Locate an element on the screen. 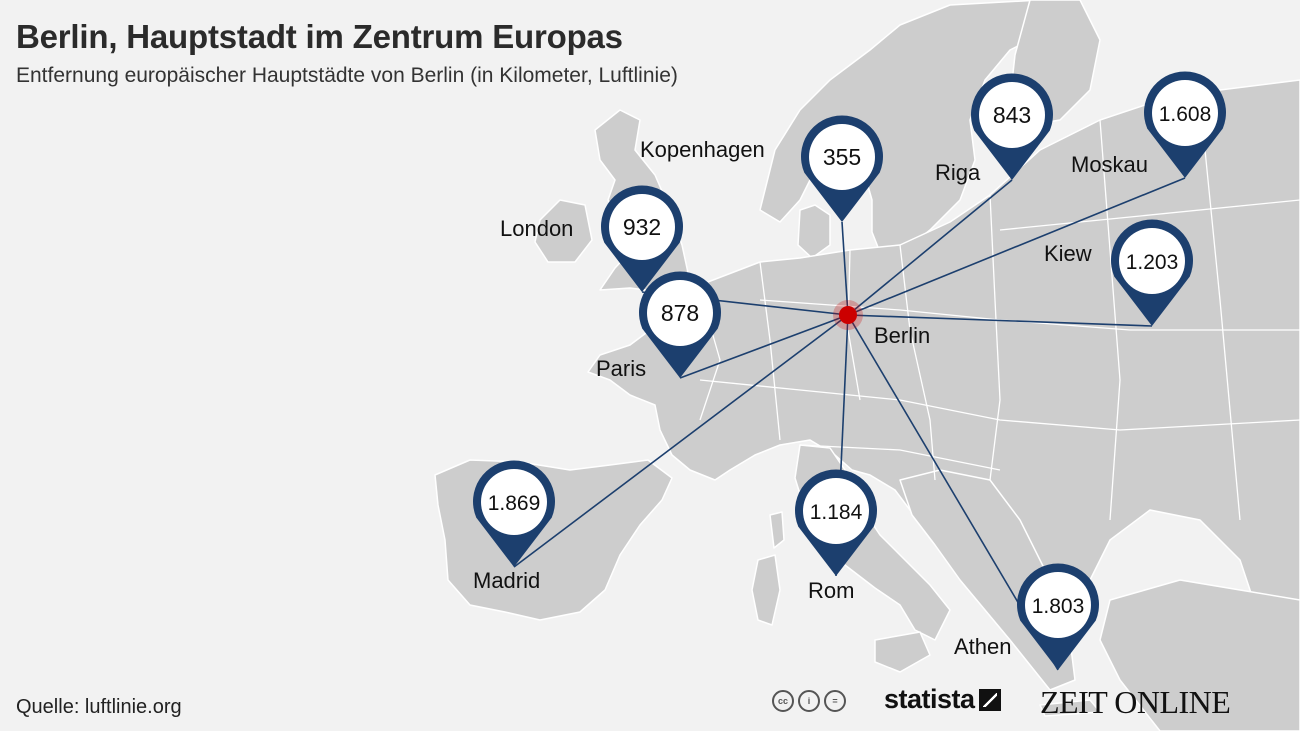 This screenshot has width=1300, height=731. distance-value-madrid: 1.869 is located at coordinates (514, 503).